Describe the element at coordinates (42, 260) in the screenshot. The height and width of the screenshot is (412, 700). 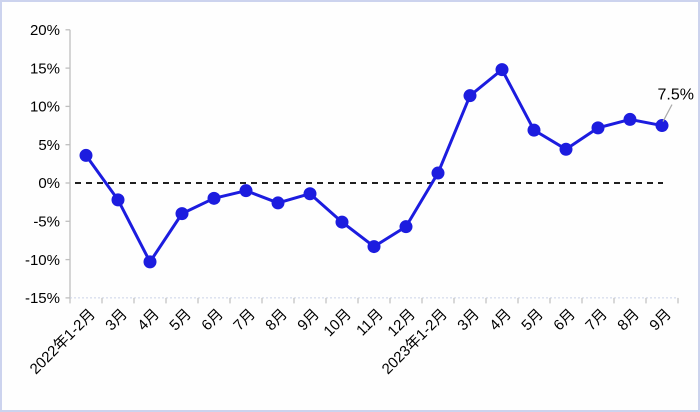
I see `y-tick-label: -10%` at that location.